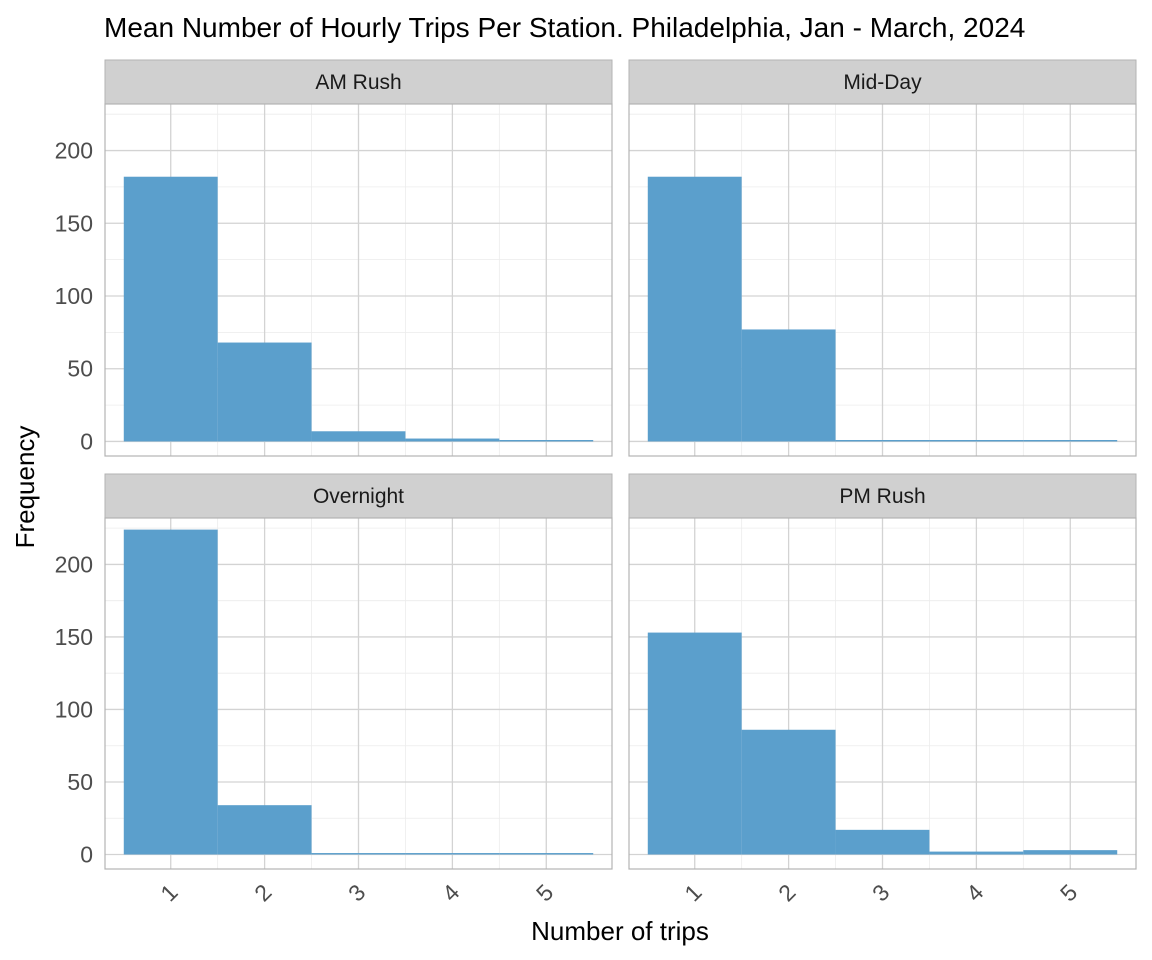 This screenshot has width=1152, height=960. I want to click on facet-strip-label: Mid-Day, so click(882, 82).